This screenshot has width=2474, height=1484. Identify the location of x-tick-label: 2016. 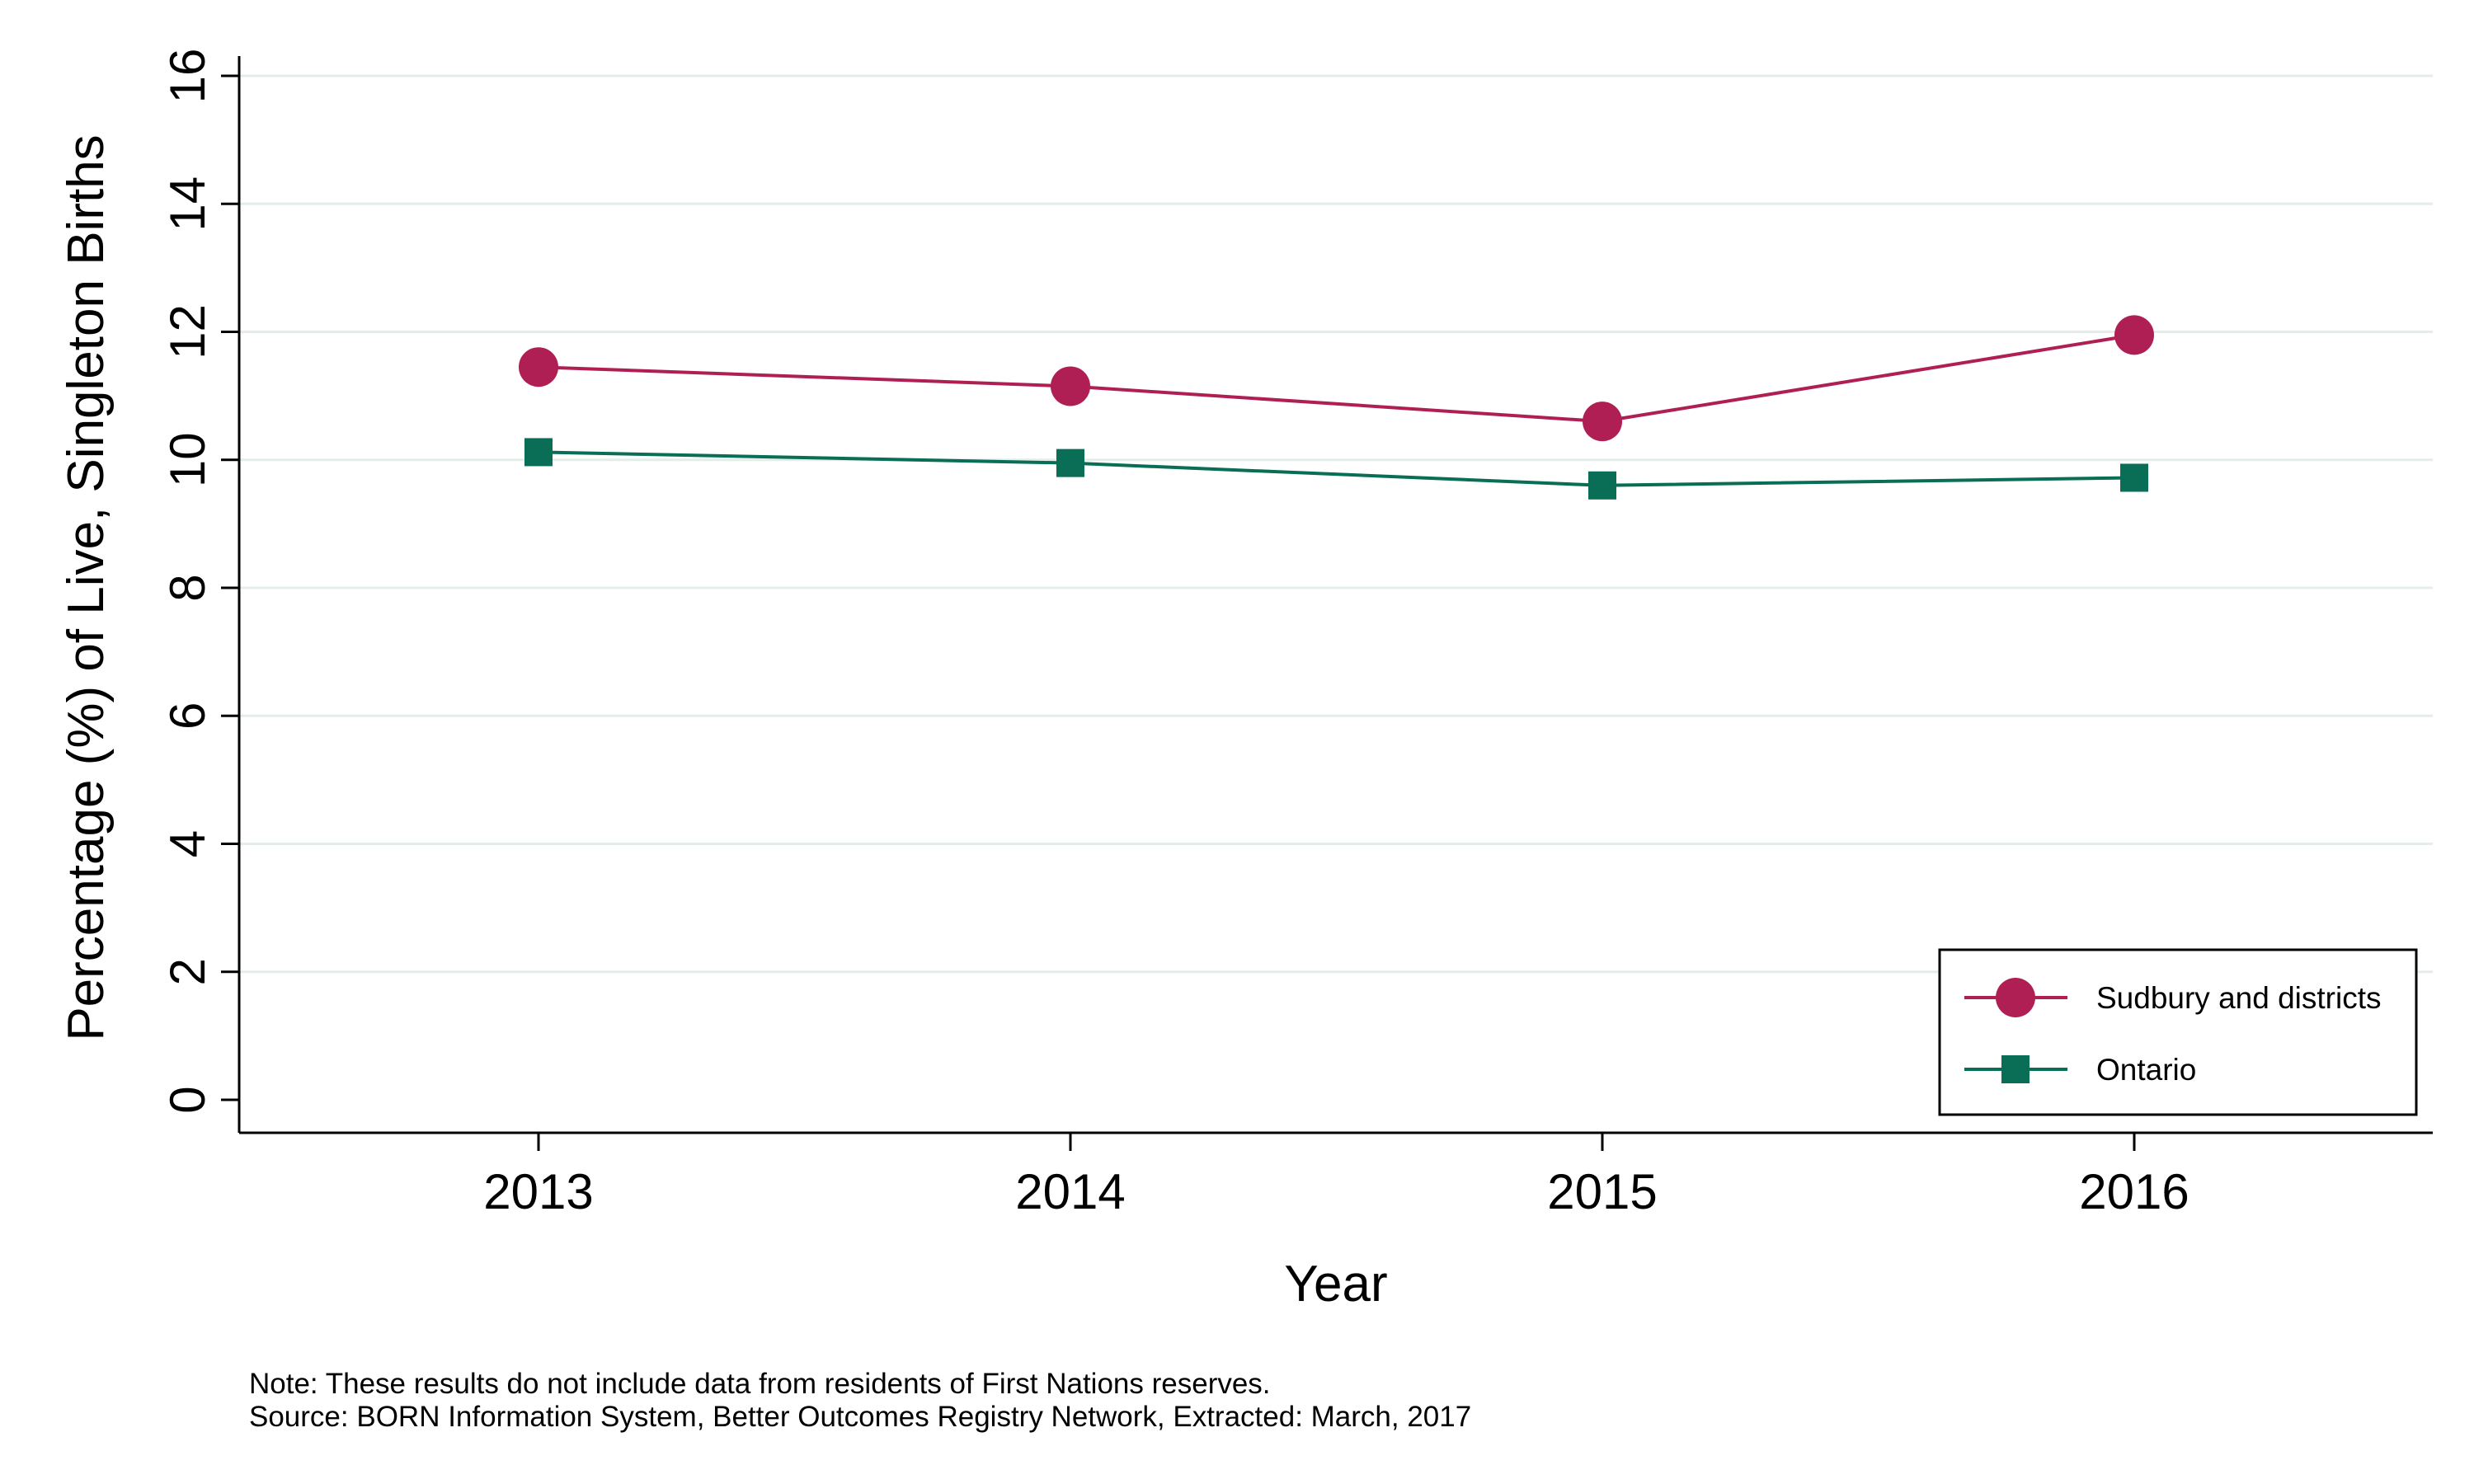
(2134, 1191).